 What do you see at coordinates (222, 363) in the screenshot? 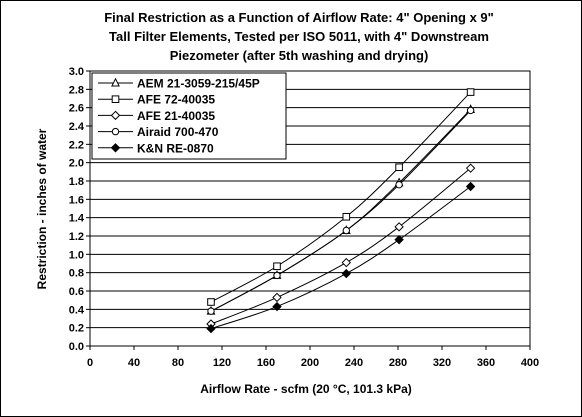
I see `x-tick-label: 120` at bounding box center [222, 363].